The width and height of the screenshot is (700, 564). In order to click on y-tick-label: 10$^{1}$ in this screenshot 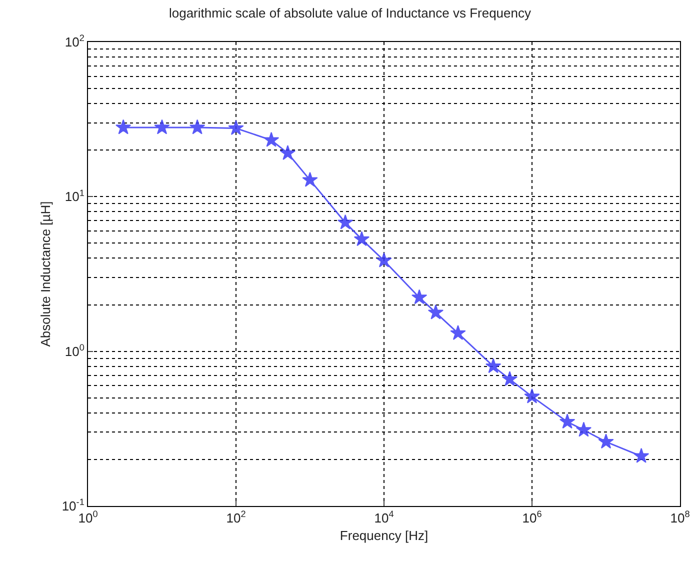, I will do `click(74, 196)`.